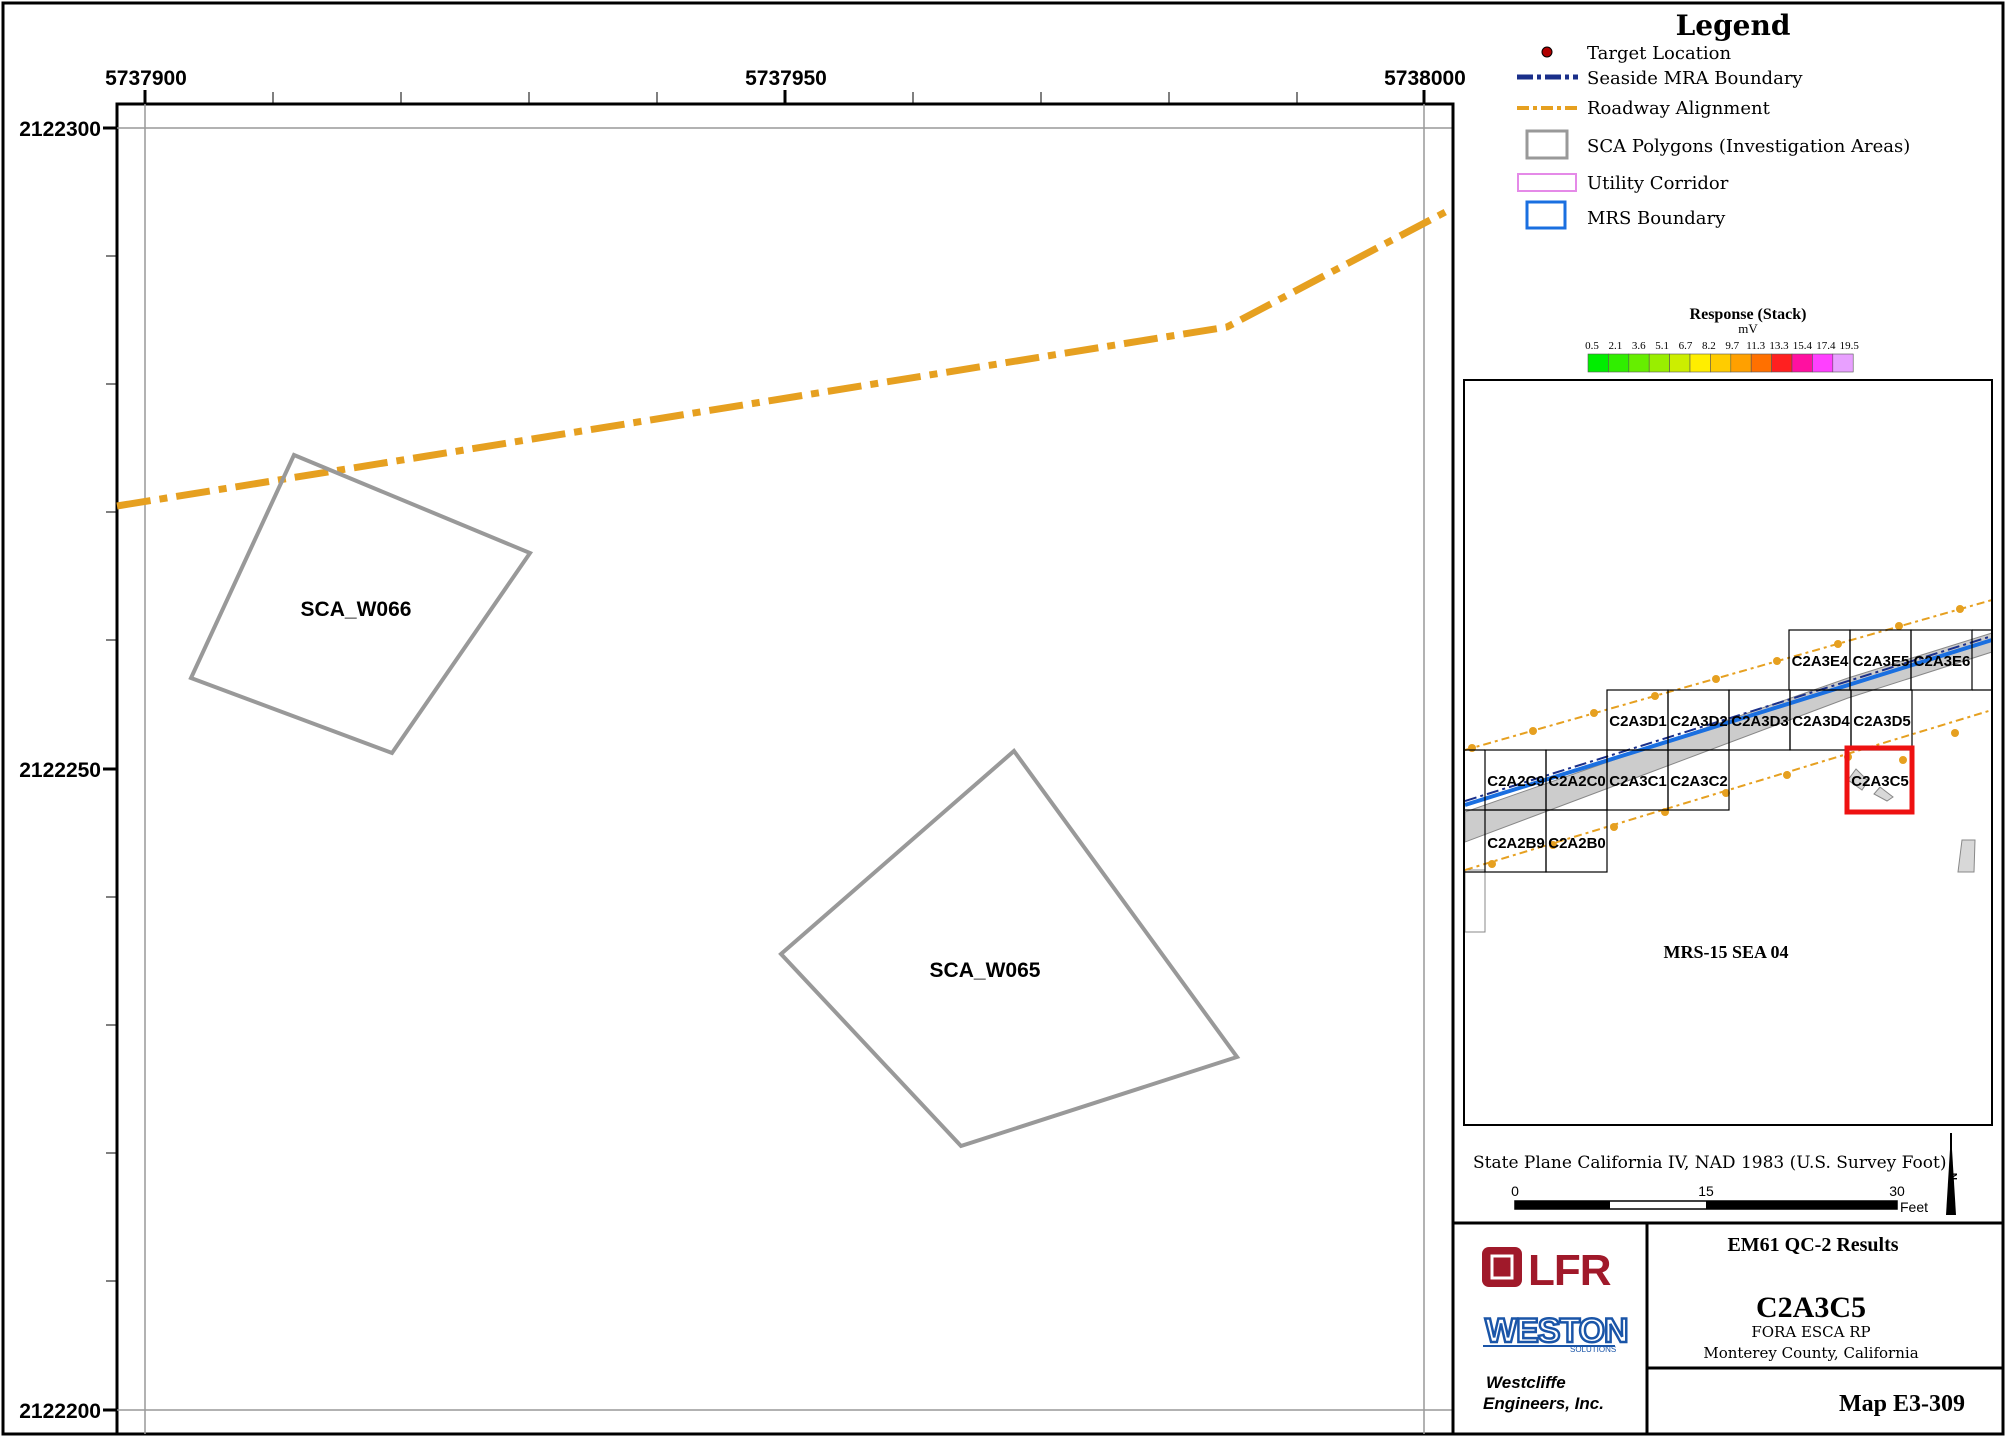  What do you see at coordinates (1658, 183) in the screenshot?
I see `legend-item-utility-corridor: Utility Corridor` at bounding box center [1658, 183].